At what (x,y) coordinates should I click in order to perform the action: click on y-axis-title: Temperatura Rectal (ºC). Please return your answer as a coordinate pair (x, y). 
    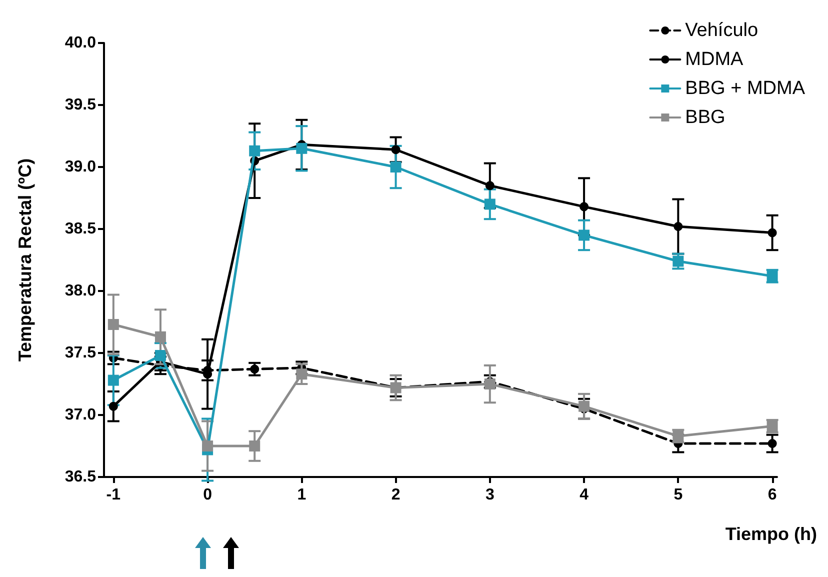
    Looking at the image, I should click on (25, 260).